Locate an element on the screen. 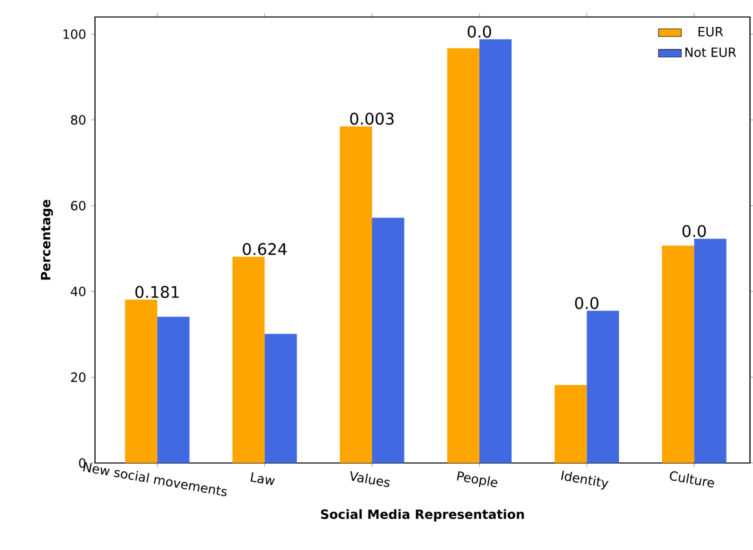 This screenshot has width=753, height=550. y-tick-label: 100 is located at coordinates (75, 34).